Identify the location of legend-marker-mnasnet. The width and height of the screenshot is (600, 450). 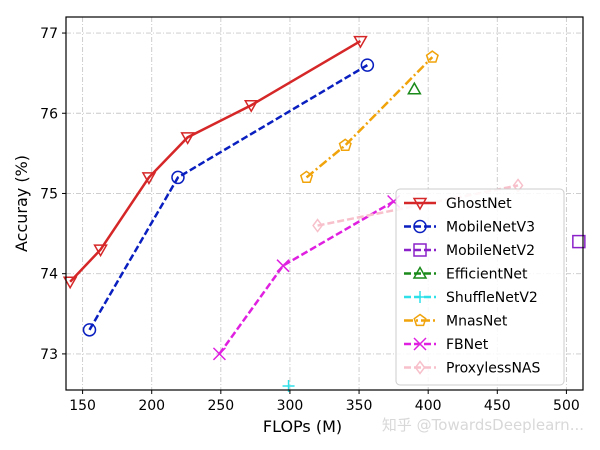
(420, 320).